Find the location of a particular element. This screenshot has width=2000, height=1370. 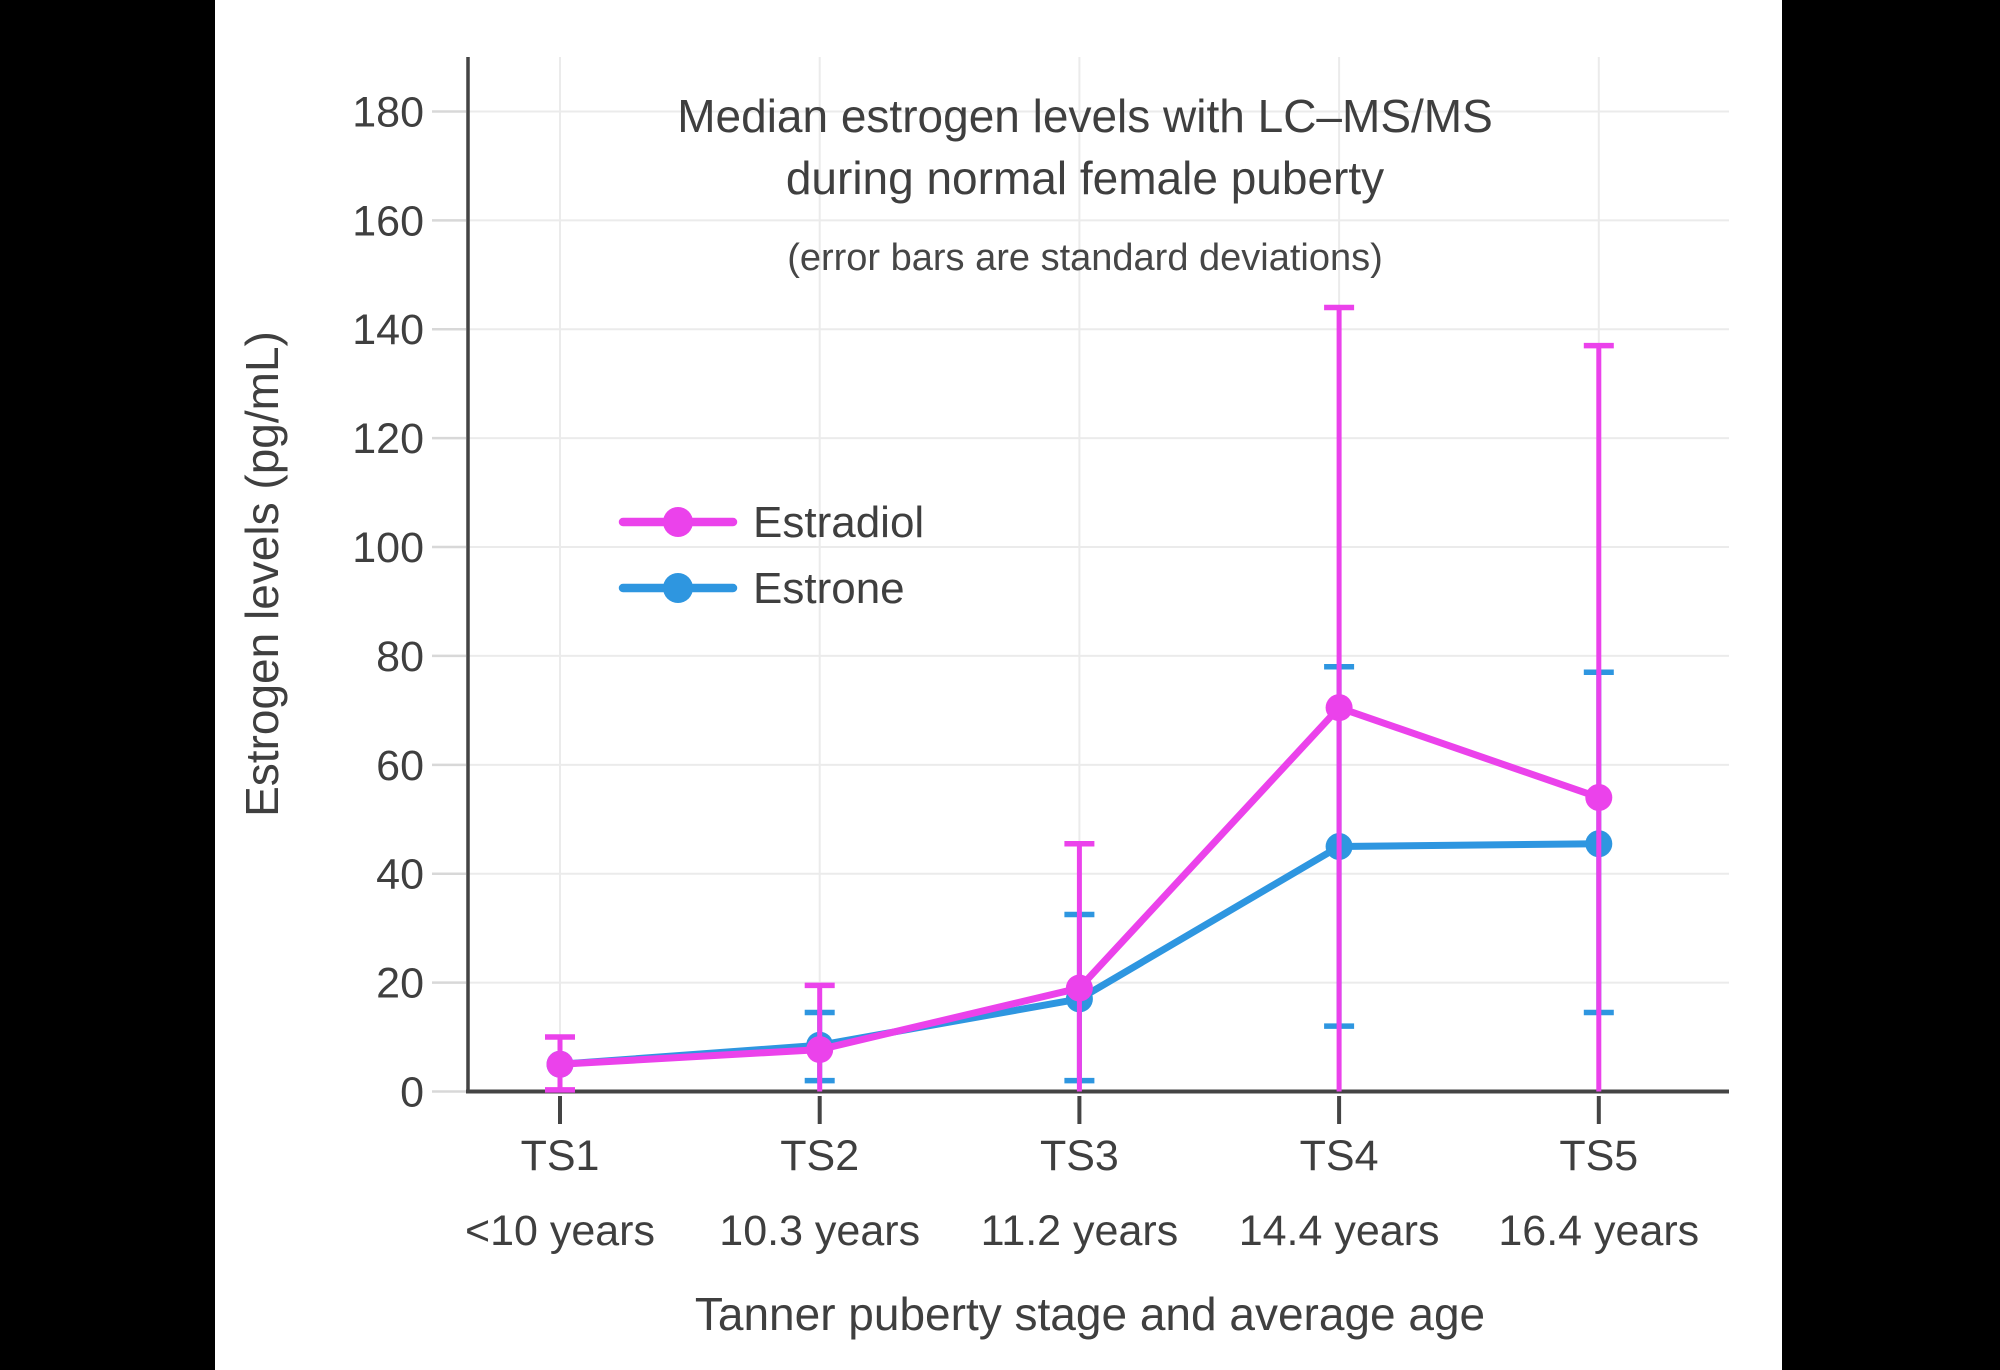

y-tick-label: 80 is located at coordinates (400, 657).